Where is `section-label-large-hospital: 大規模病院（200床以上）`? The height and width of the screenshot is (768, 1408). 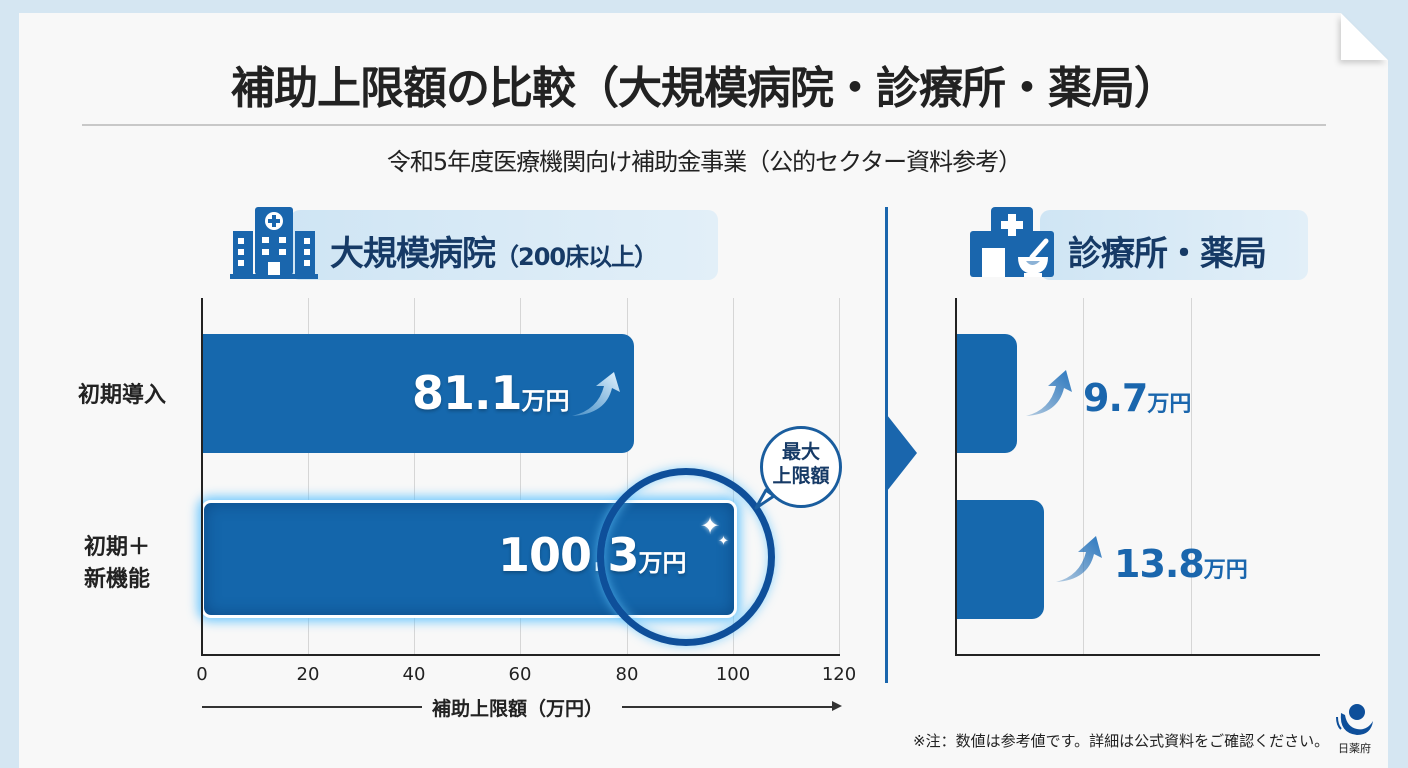 section-label-large-hospital: 大規模病院（200床以上） is located at coordinates (494, 250).